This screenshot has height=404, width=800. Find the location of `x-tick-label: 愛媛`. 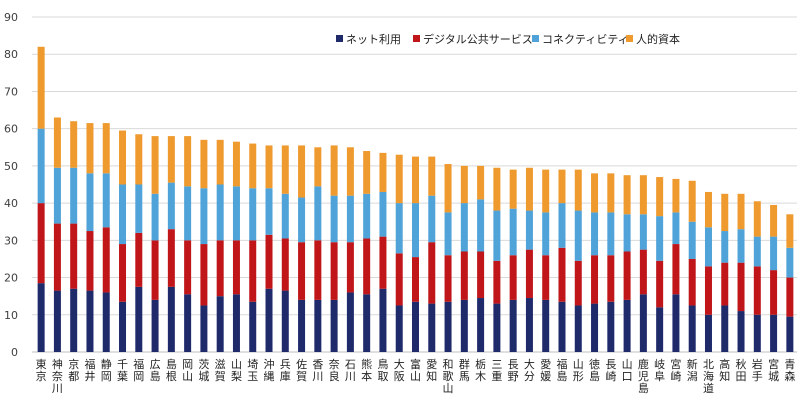

x-tick-label: 愛媛 is located at coordinates (545, 370).